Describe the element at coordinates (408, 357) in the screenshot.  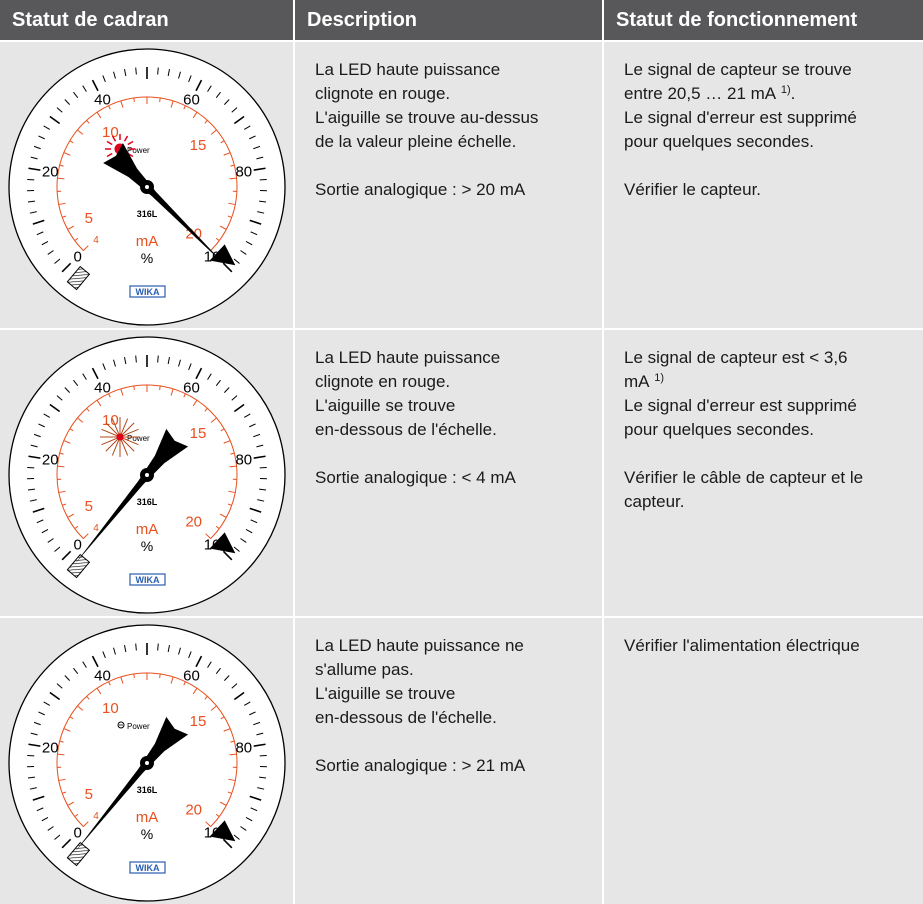
I see `text-line: La LED haute puissance` at that location.